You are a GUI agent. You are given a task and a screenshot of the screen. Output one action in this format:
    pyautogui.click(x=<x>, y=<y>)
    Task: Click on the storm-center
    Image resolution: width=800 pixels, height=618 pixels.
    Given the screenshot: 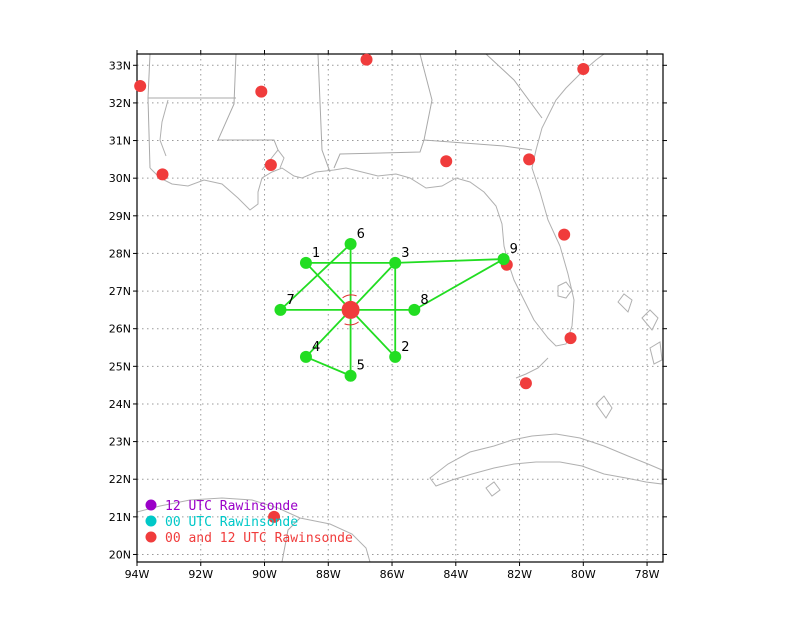 What is the action you would take?
    pyautogui.click(x=350, y=310)
    